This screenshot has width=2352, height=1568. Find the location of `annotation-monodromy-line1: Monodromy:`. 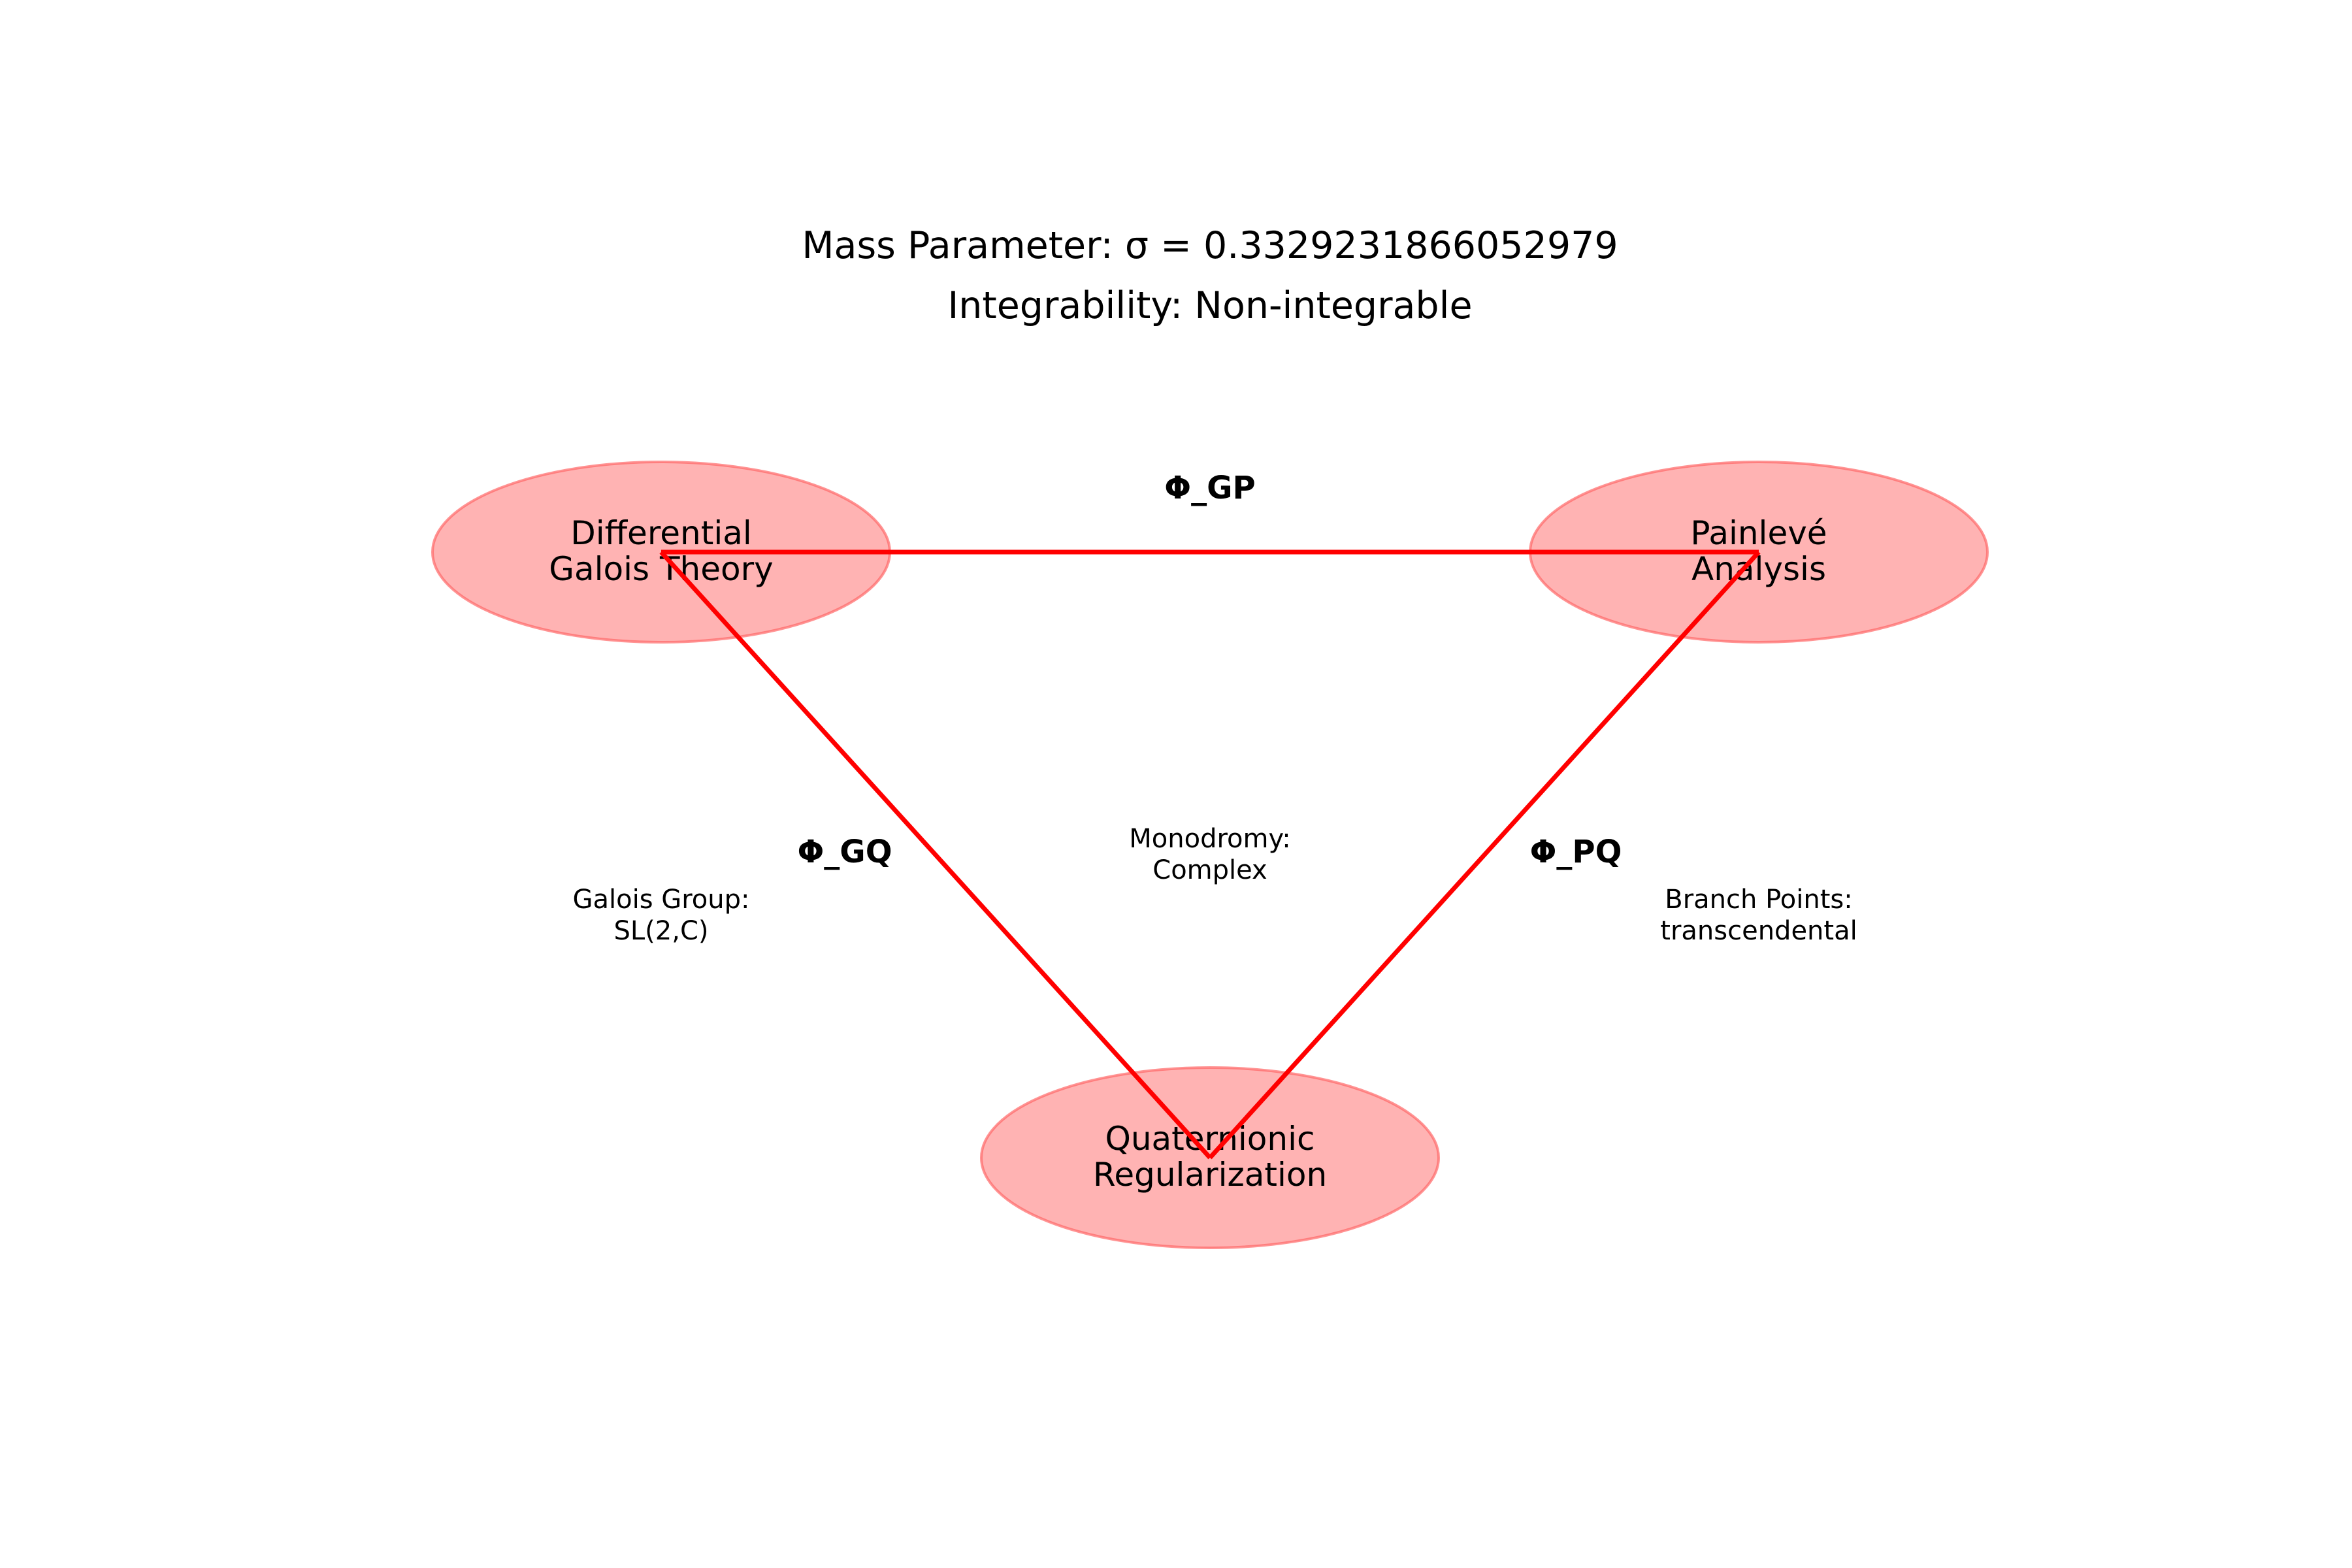

annotation-monodromy-line1: Monodromy: is located at coordinates (1209, 839).